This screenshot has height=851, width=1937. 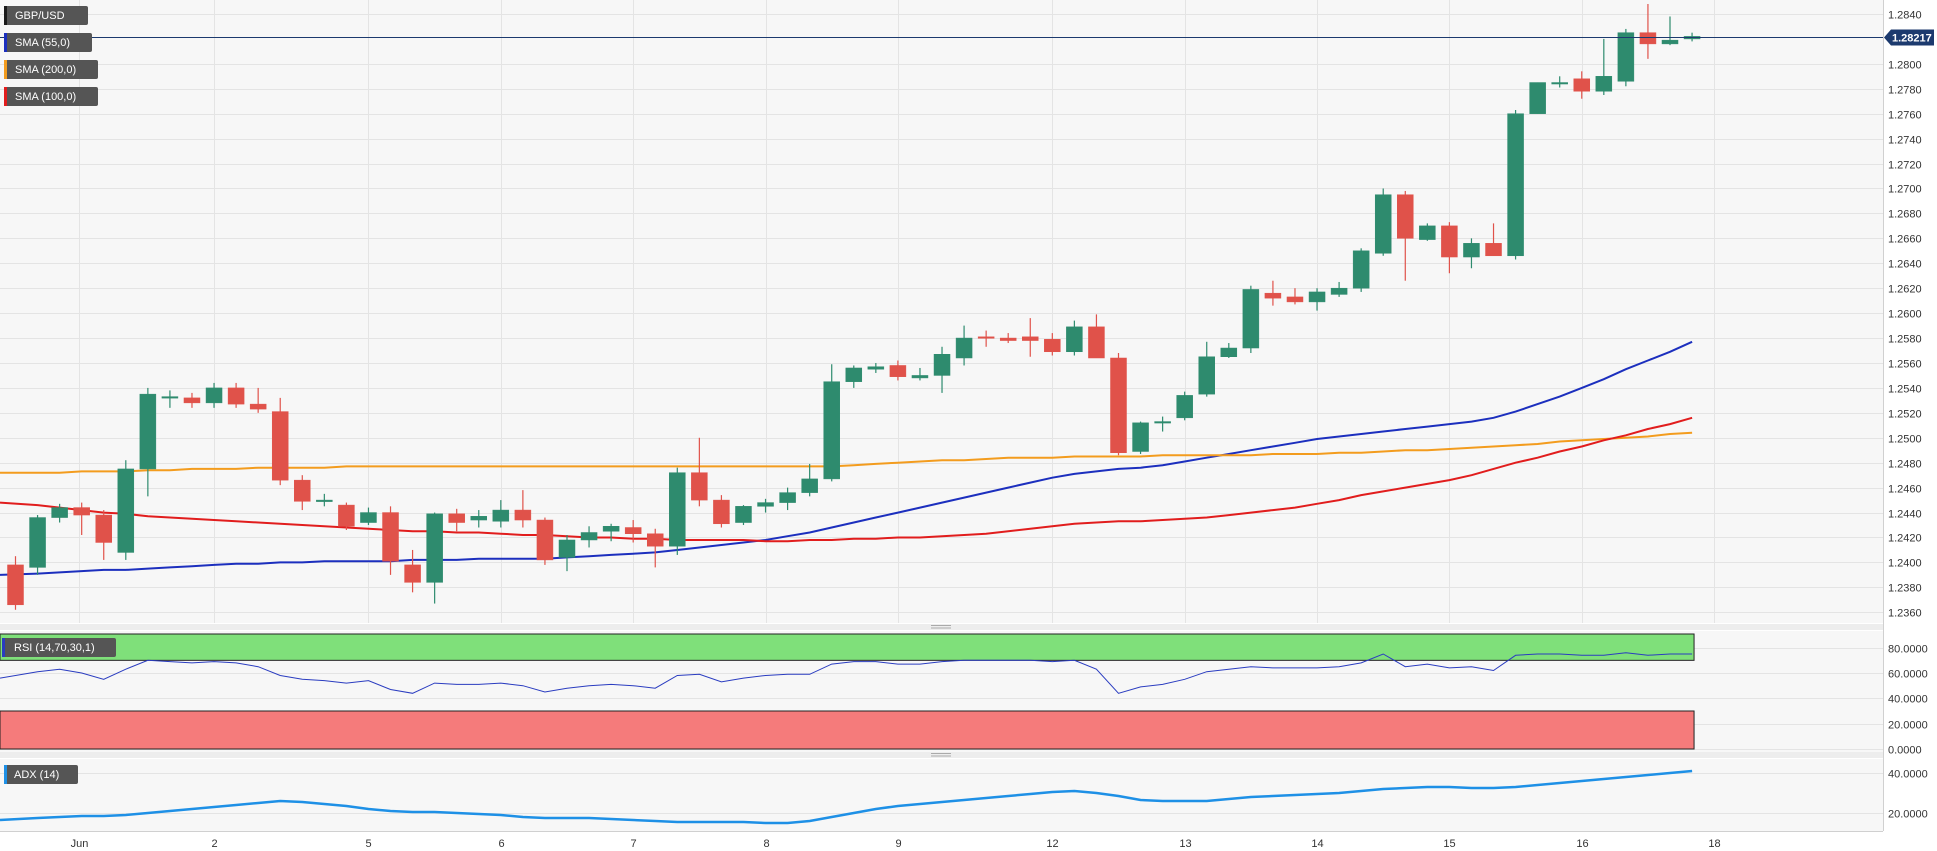 What do you see at coordinates (1905, 539) in the screenshot?
I see `price-tick-label: 1.2420` at bounding box center [1905, 539].